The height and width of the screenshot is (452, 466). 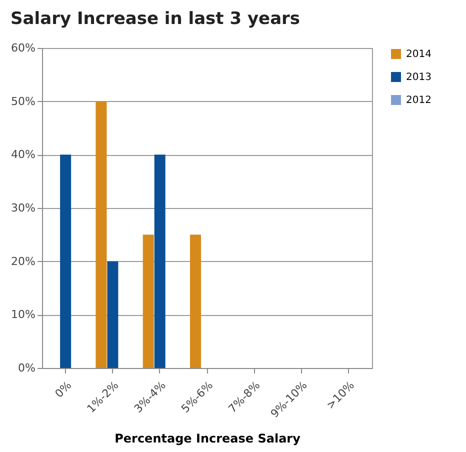 What do you see at coordinates (23, 261) in the screenshot?
I see `y-tick-label: 20%` at bounding box center [23, 261].